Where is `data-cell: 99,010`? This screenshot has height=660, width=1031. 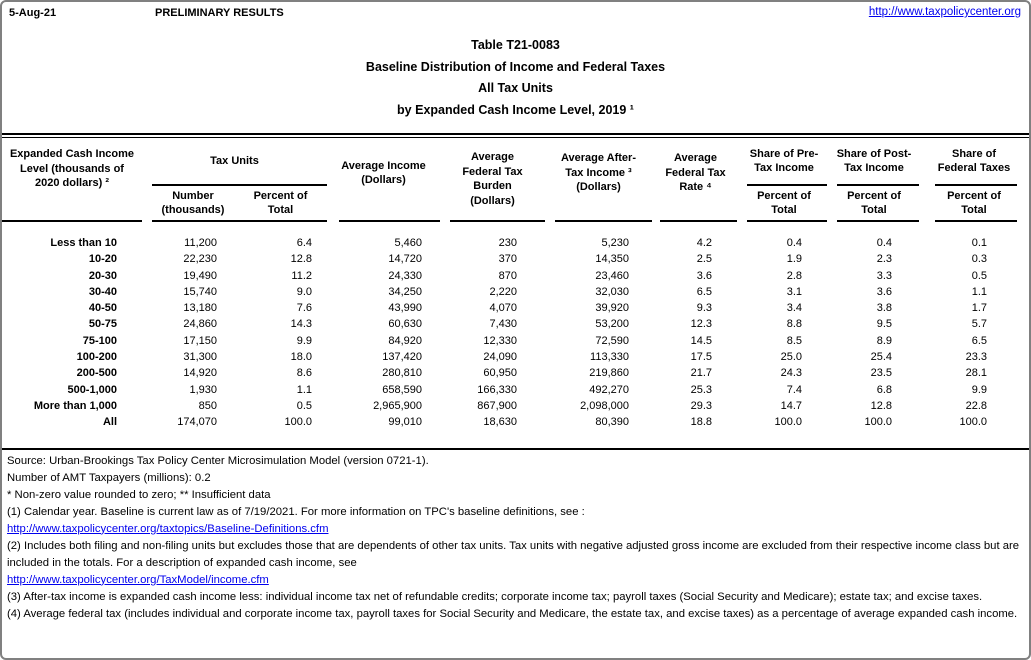
data-cell: 99,010 is located at coordinates (405, 422).